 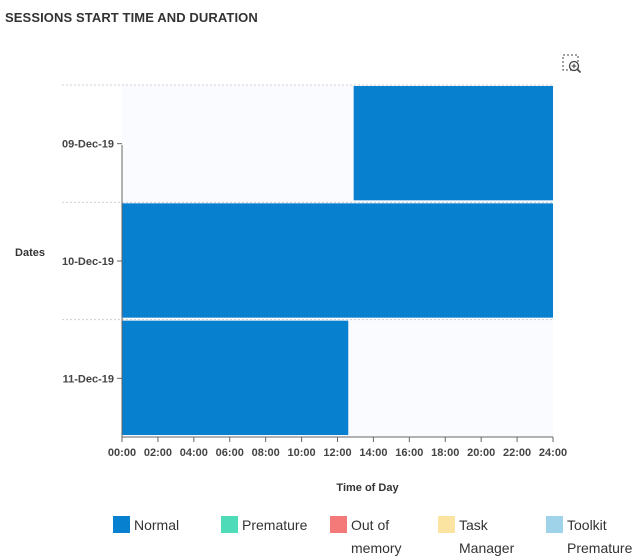 I want to click on legend-label: Task Manager, so click(x=487, y=536).